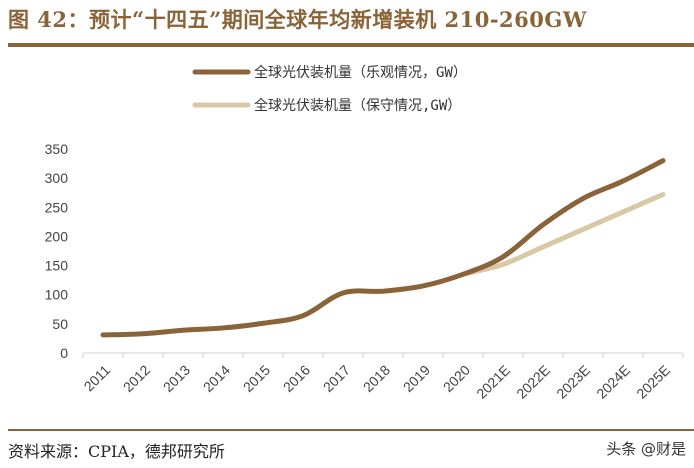 The height and width of the screenshot is (468, 694). Describe the element at coordinates (57, 266) in the screenshot. I see `y-tick-label: 150` at that location.